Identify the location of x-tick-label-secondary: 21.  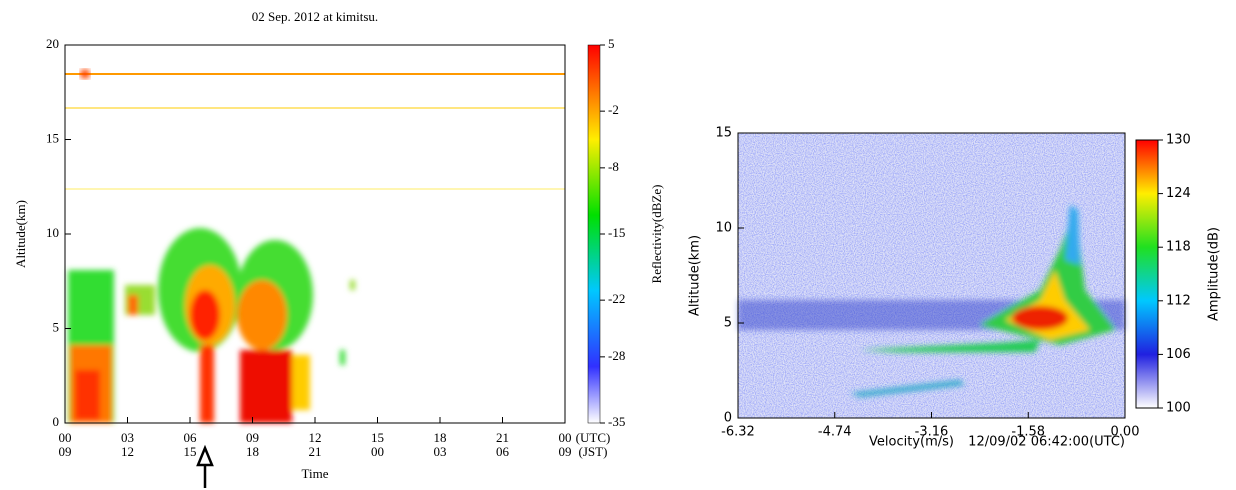
(315, 451).